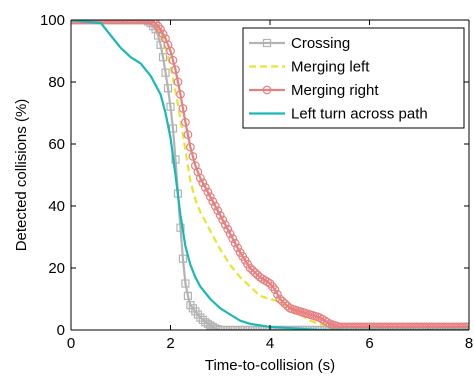 The width and height of the screenshot is (474, 378). Describe the element at coordinates (21, 175) in the screenshot. I see `y-axis-label: Detected collisions (%)` at that location.